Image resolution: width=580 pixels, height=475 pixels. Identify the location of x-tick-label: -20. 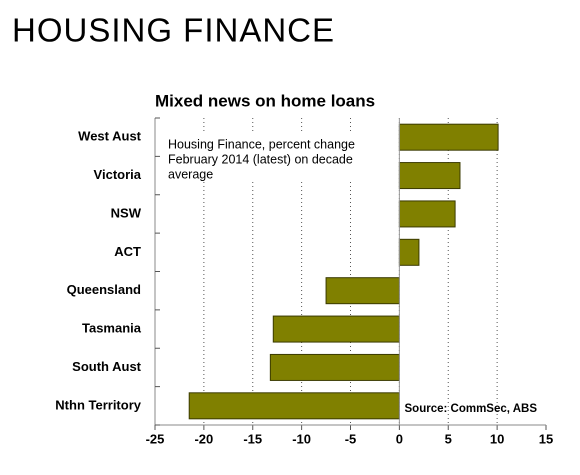
(203, 438).